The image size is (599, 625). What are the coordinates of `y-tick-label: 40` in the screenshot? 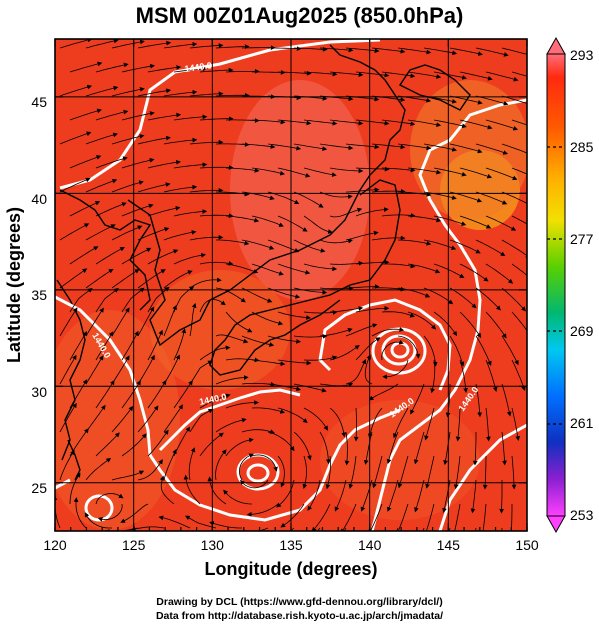 It's located at (39, 199).